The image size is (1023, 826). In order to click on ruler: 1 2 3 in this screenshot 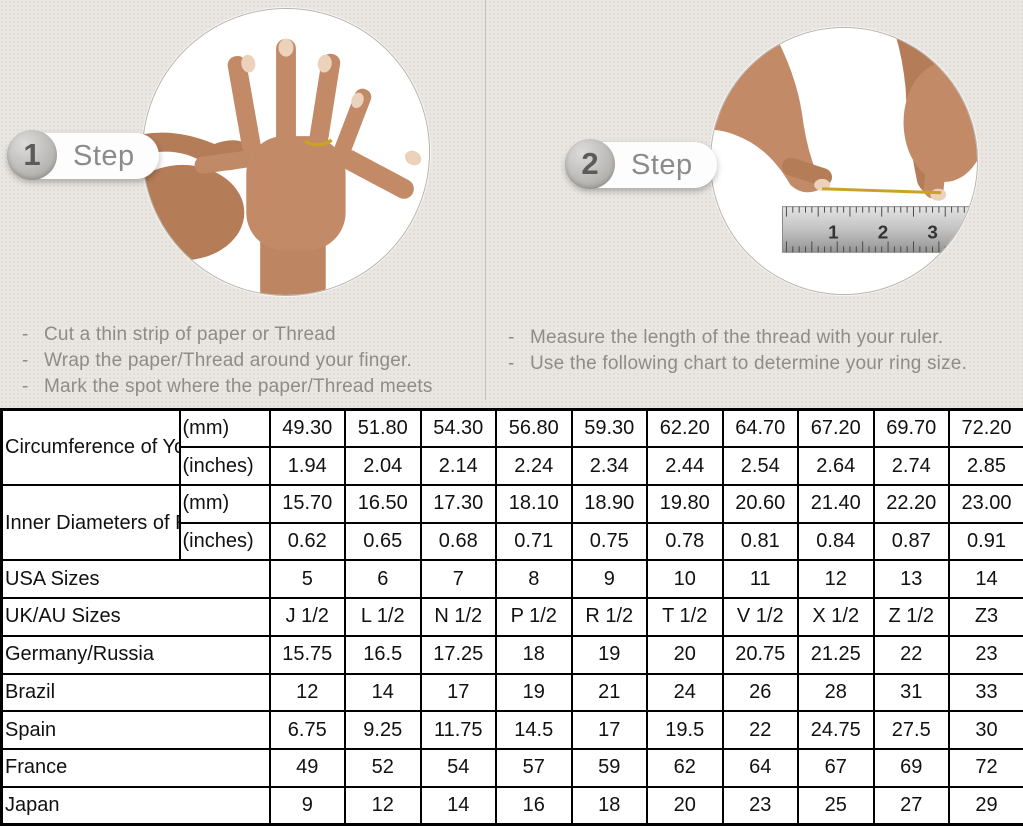, I will do `click(879, 229)`.